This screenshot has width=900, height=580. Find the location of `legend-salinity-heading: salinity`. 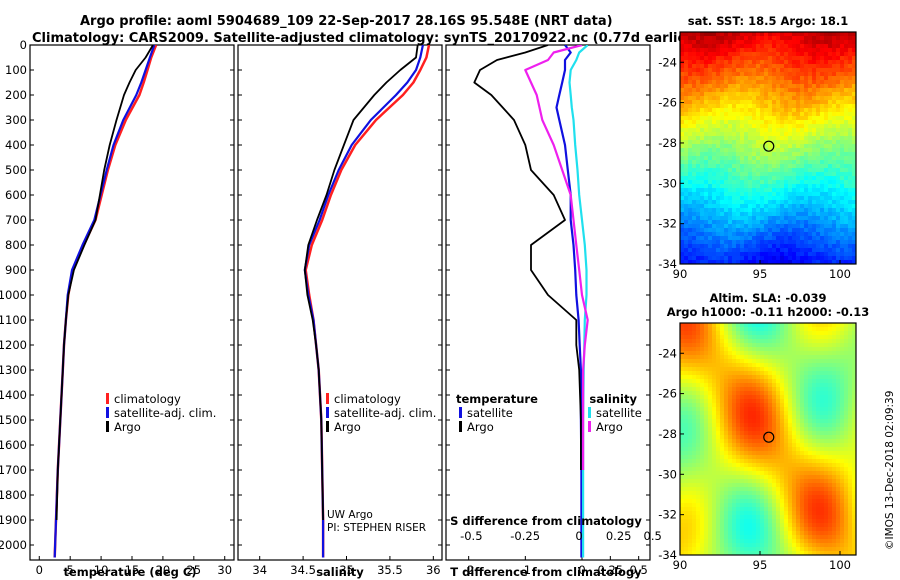

legend-salinity-heading: salinity is located at coordinates (613, 399).